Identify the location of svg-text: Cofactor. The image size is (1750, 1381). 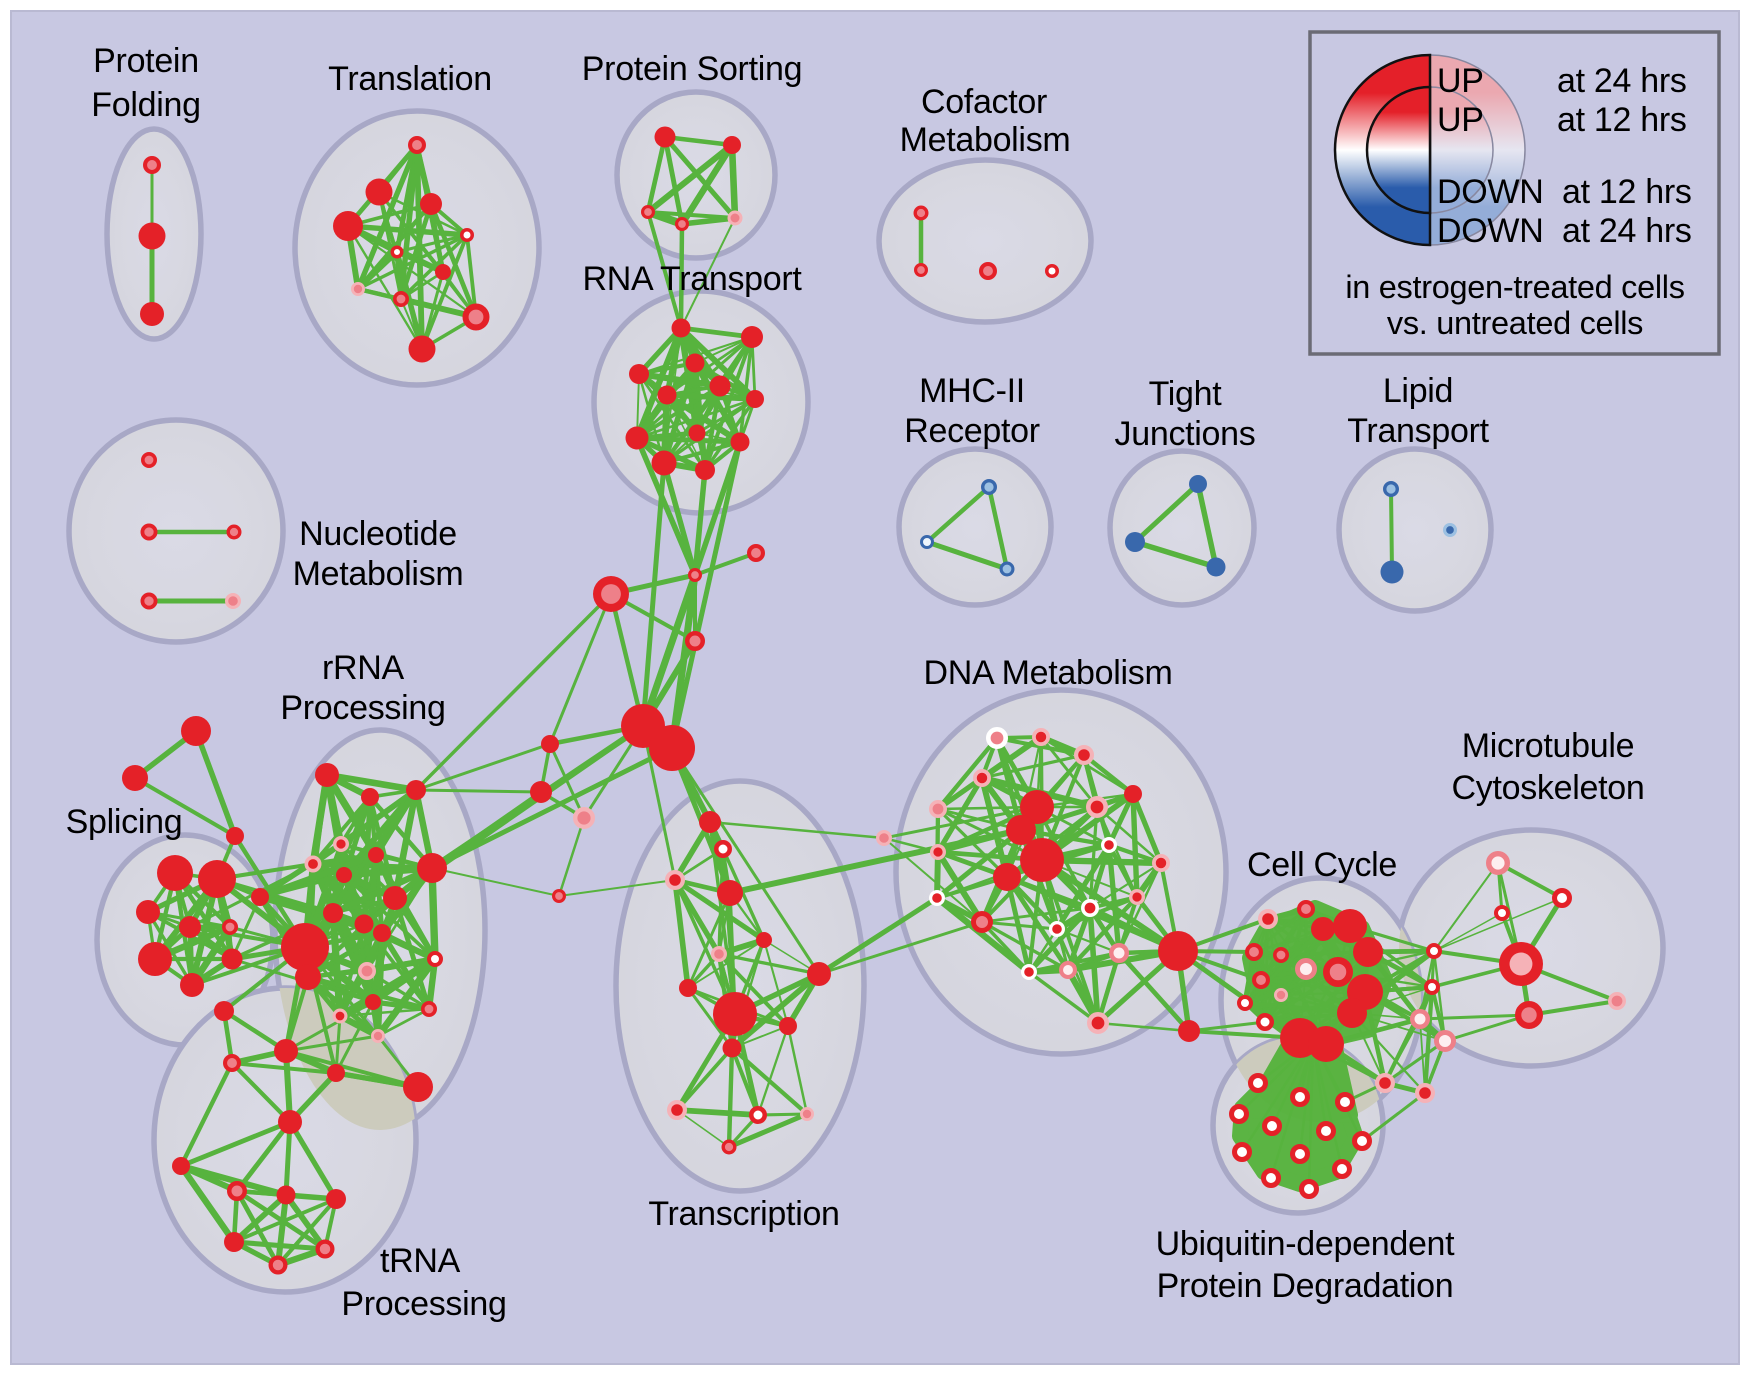
(984, 102).